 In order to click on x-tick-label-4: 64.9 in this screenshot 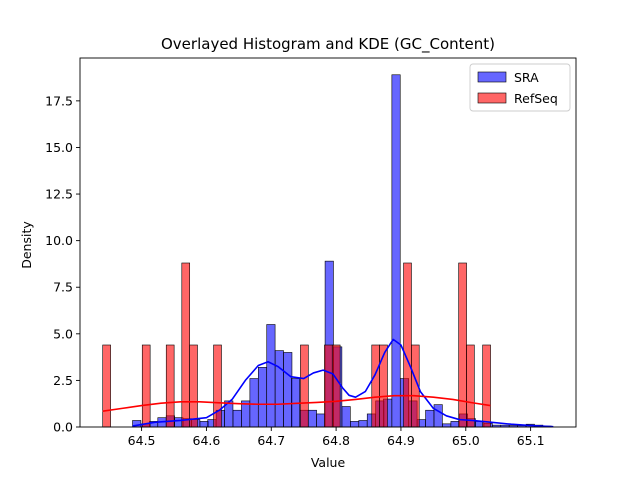, I will do `click(401, 440)`.